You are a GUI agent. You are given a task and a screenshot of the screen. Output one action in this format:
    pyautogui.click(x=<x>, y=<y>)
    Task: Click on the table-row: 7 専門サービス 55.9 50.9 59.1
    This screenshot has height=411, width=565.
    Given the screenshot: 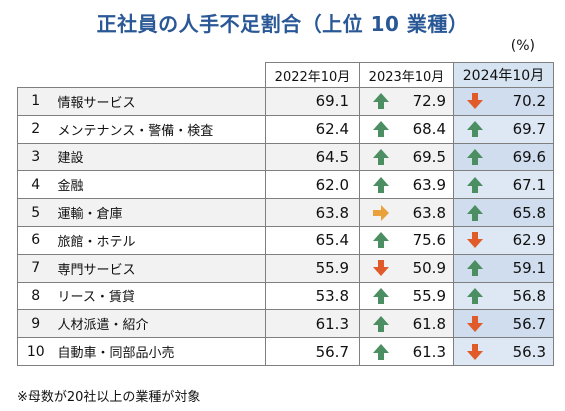 What is the action you would take?
    pyautogui.click(x=285, y=268)
    